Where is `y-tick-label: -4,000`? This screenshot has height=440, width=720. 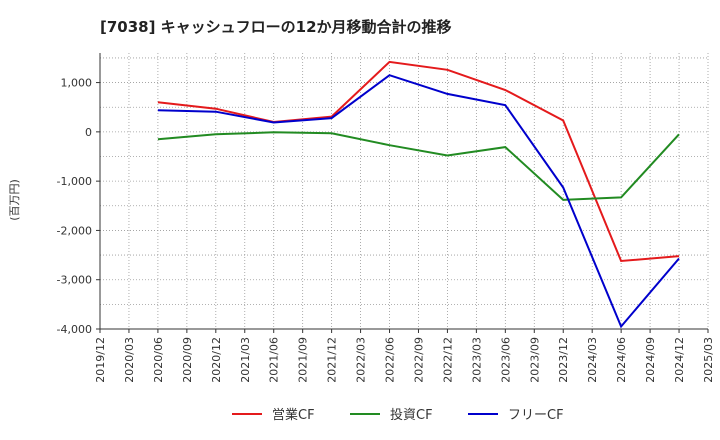 y-tick-label: -4,000 is located at coordinates (74, 329).